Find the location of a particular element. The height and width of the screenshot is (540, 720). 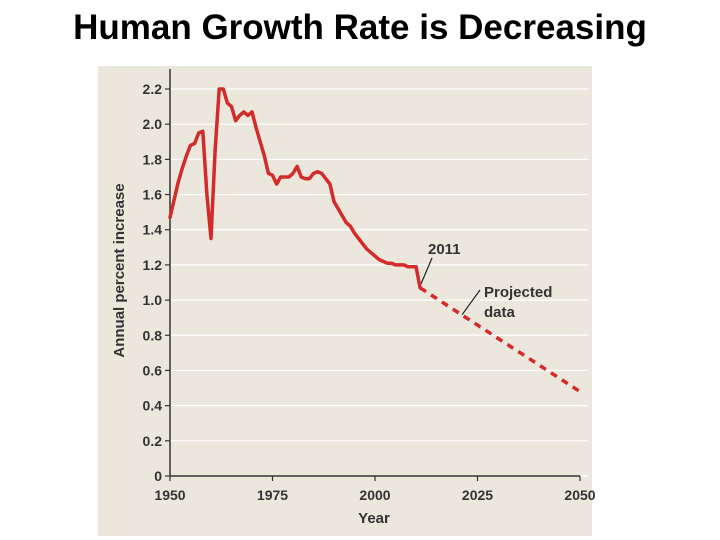

y-tick-label: 2.2 is located at coordinates (153, 89).